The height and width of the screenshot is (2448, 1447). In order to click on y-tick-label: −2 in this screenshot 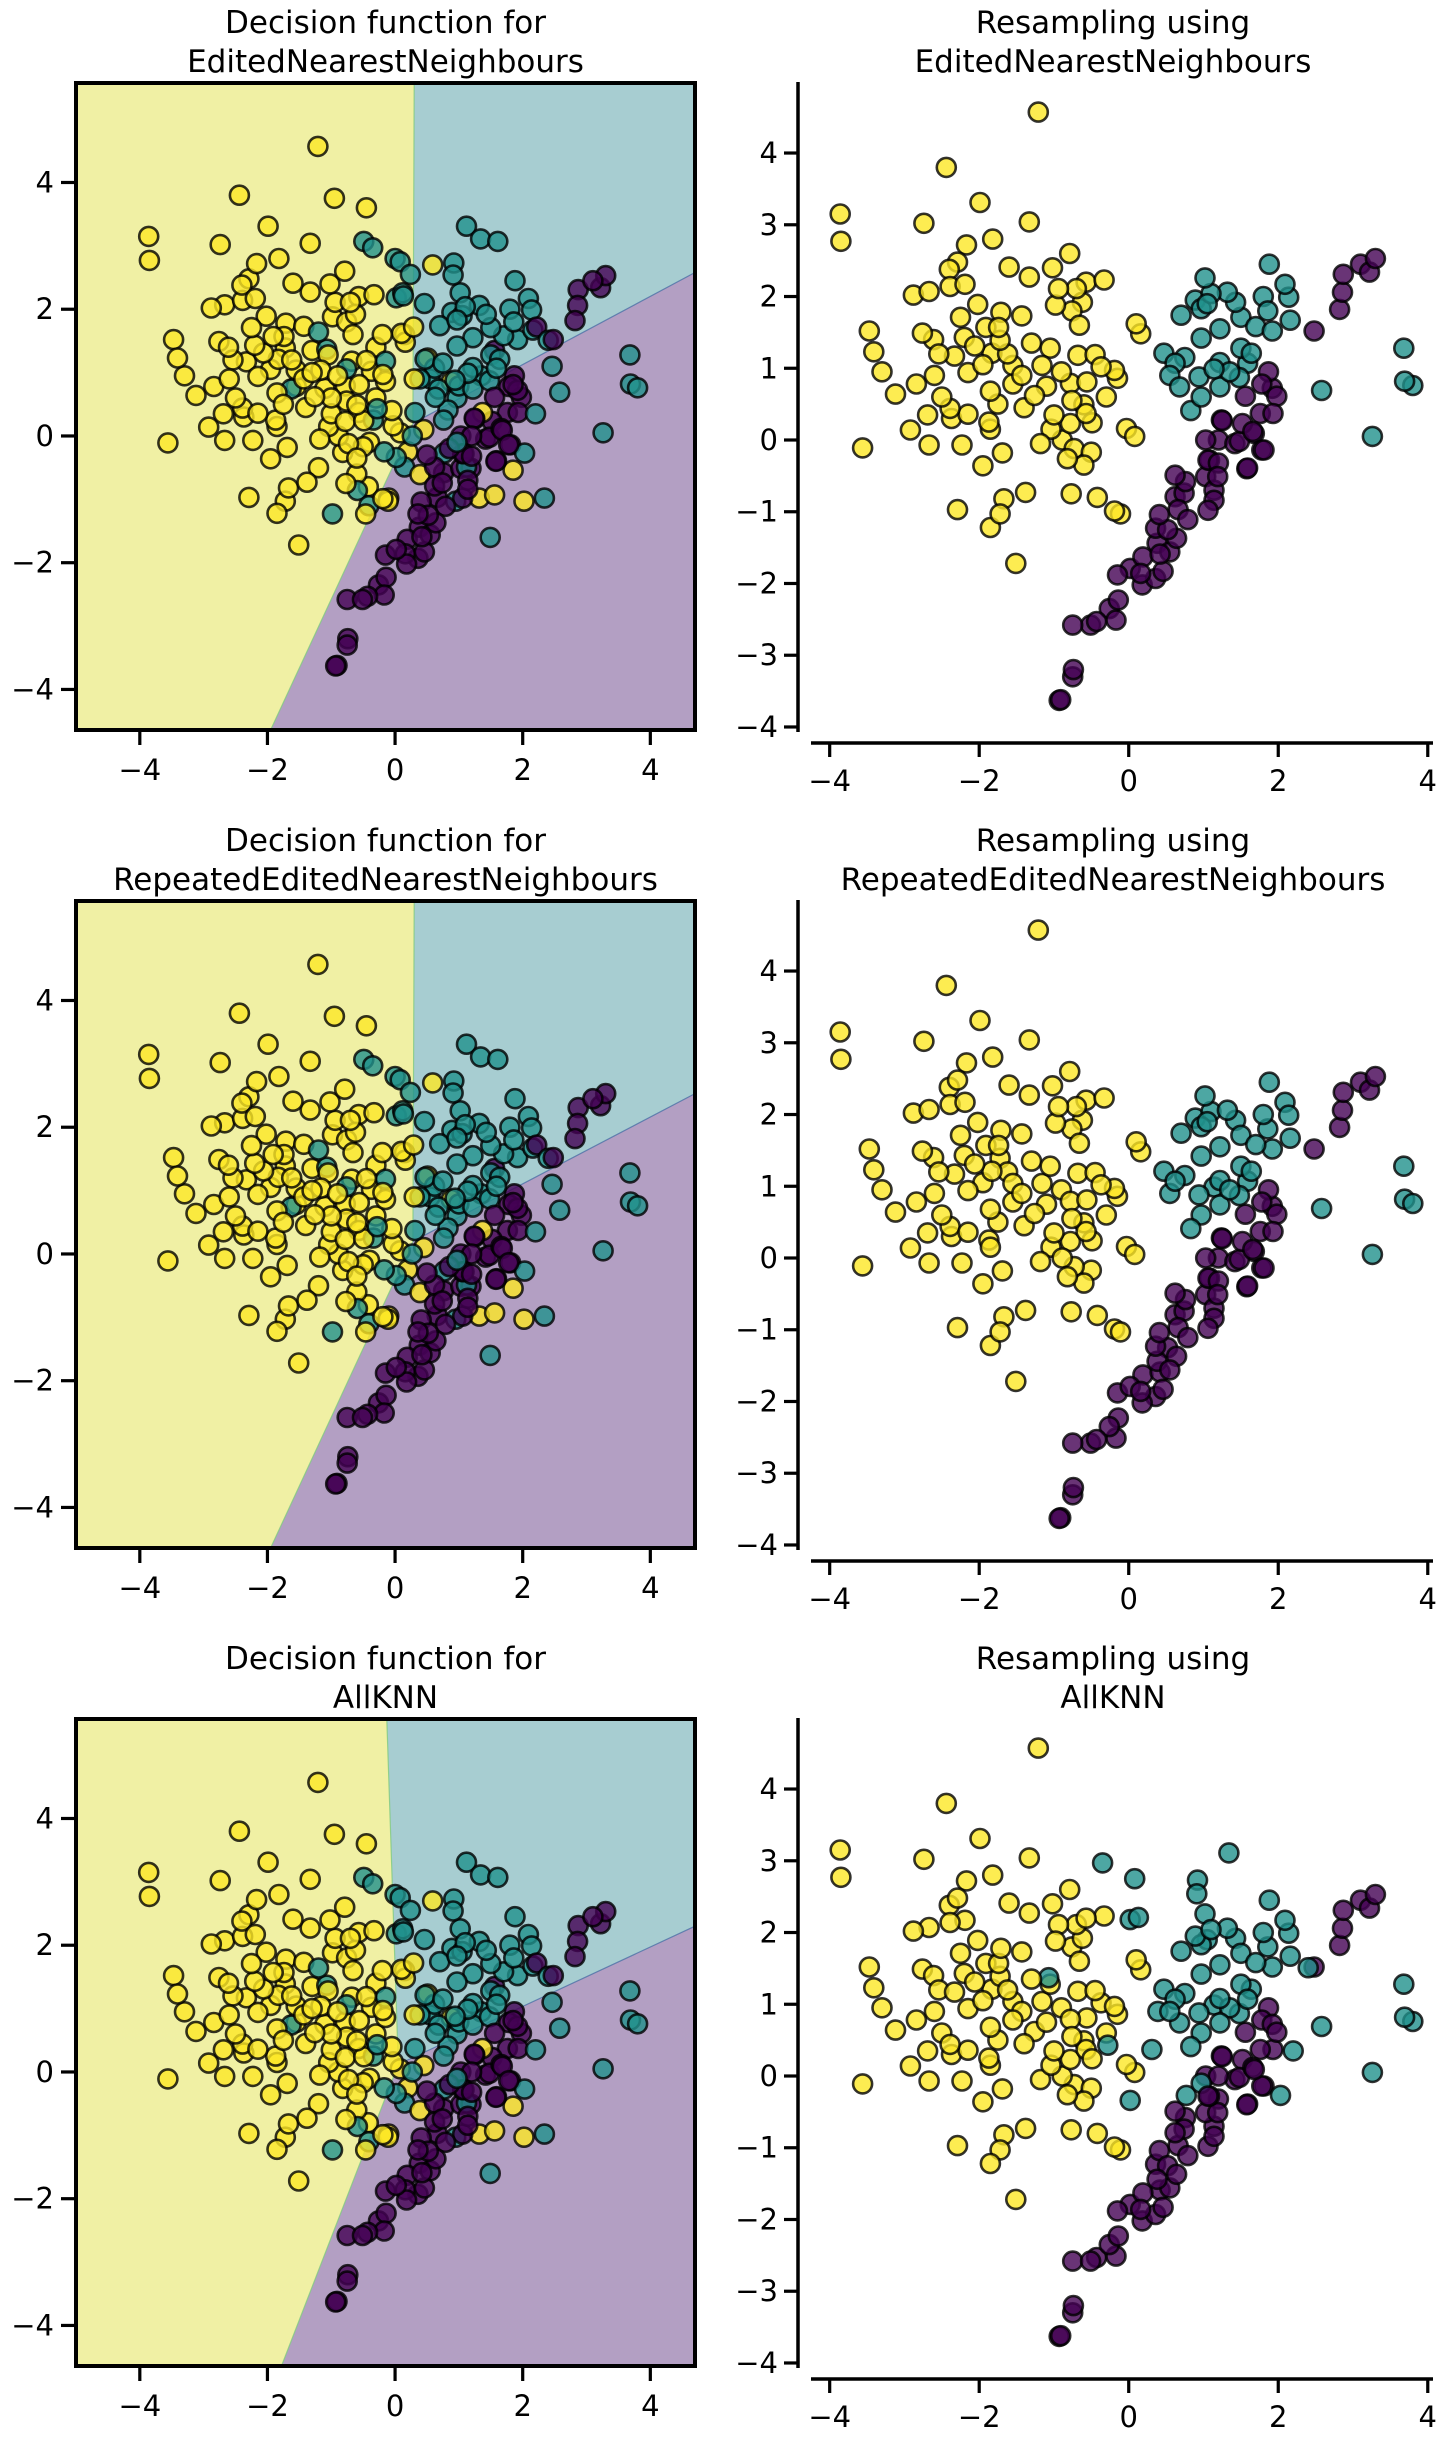, I will do `click(32, 2199)`.